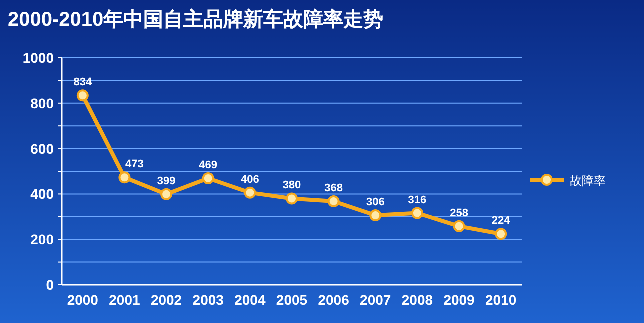  I want to click on x-tick-label: 2010, so click(501, 300).